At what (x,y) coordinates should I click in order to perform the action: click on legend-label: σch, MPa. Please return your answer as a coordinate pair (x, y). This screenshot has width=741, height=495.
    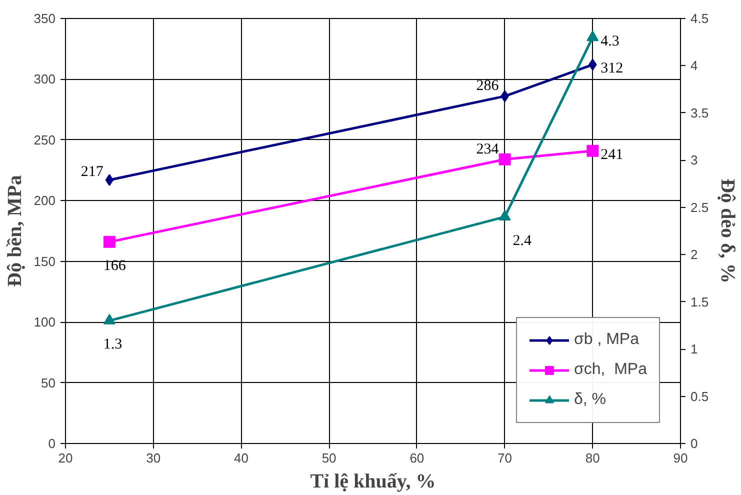
    Looking at the image, I should click on (610, 370).